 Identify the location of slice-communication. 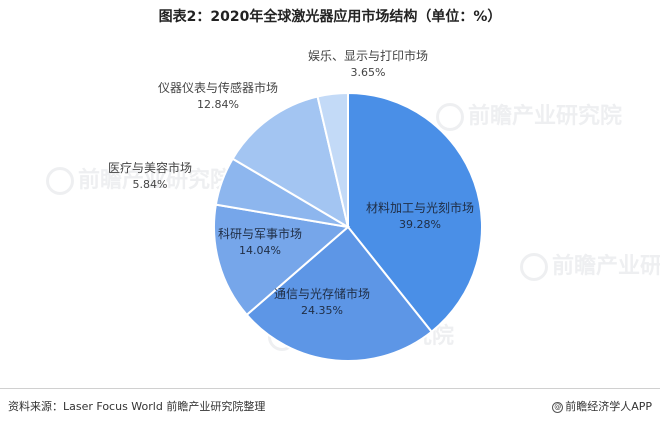
(339, 293).